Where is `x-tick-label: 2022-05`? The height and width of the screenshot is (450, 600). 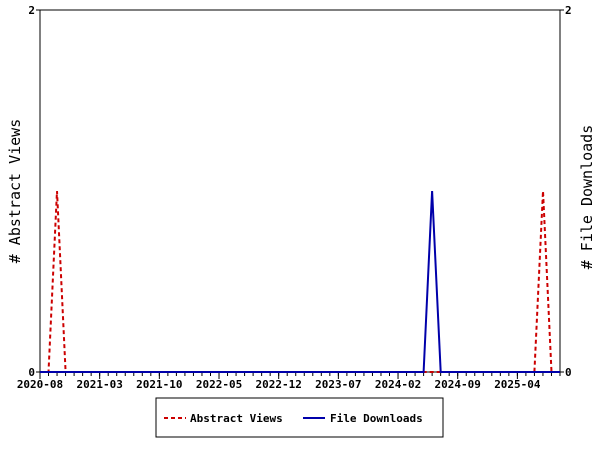 x-tick-label: 2022-05 is located at coordinates (219, 384).